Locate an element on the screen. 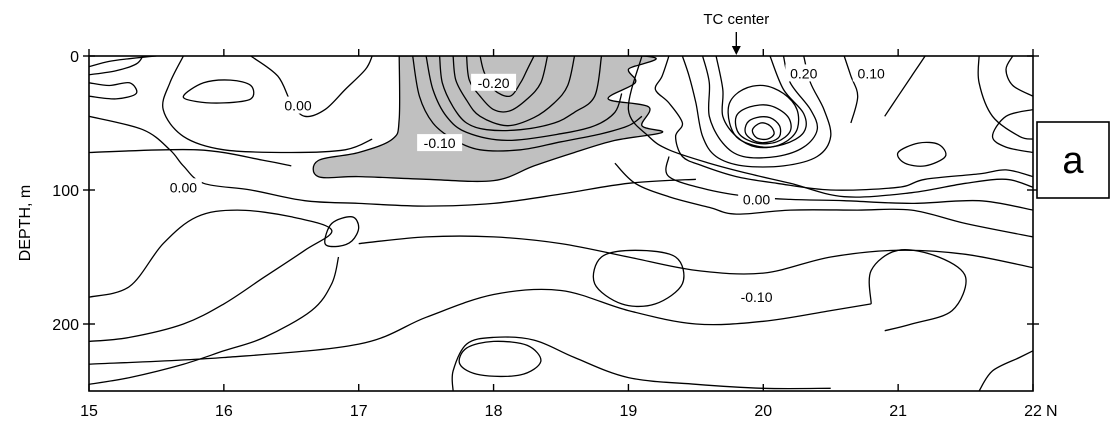 The width and height of the screenshot is (1118, 430). x-tick-label: 22 is located at coordinates (1033, 411).